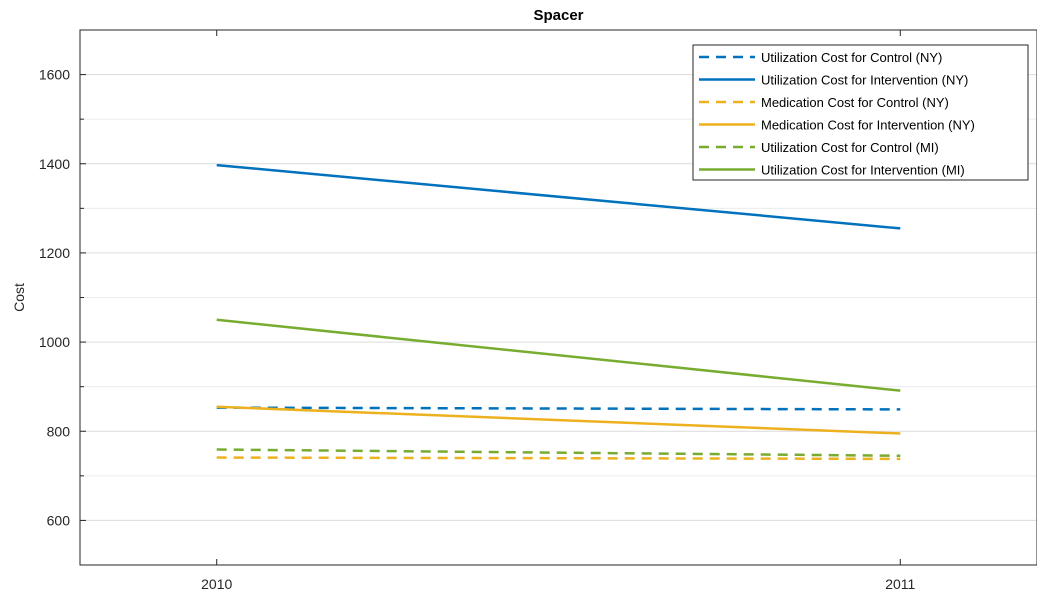 Image resolution: width=1037 pixels, height=602 pixels. Describe the element at coordinates (216, 584) in the screenshot. I see `x-tick-label: 2010` at that location.